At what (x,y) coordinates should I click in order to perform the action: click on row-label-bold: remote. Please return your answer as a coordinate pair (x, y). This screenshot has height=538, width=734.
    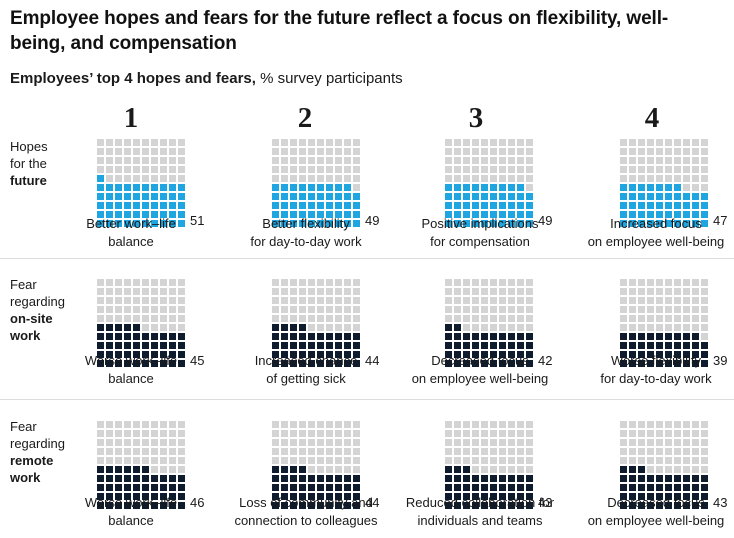
    Looking at the image, I should click on (32, 460).